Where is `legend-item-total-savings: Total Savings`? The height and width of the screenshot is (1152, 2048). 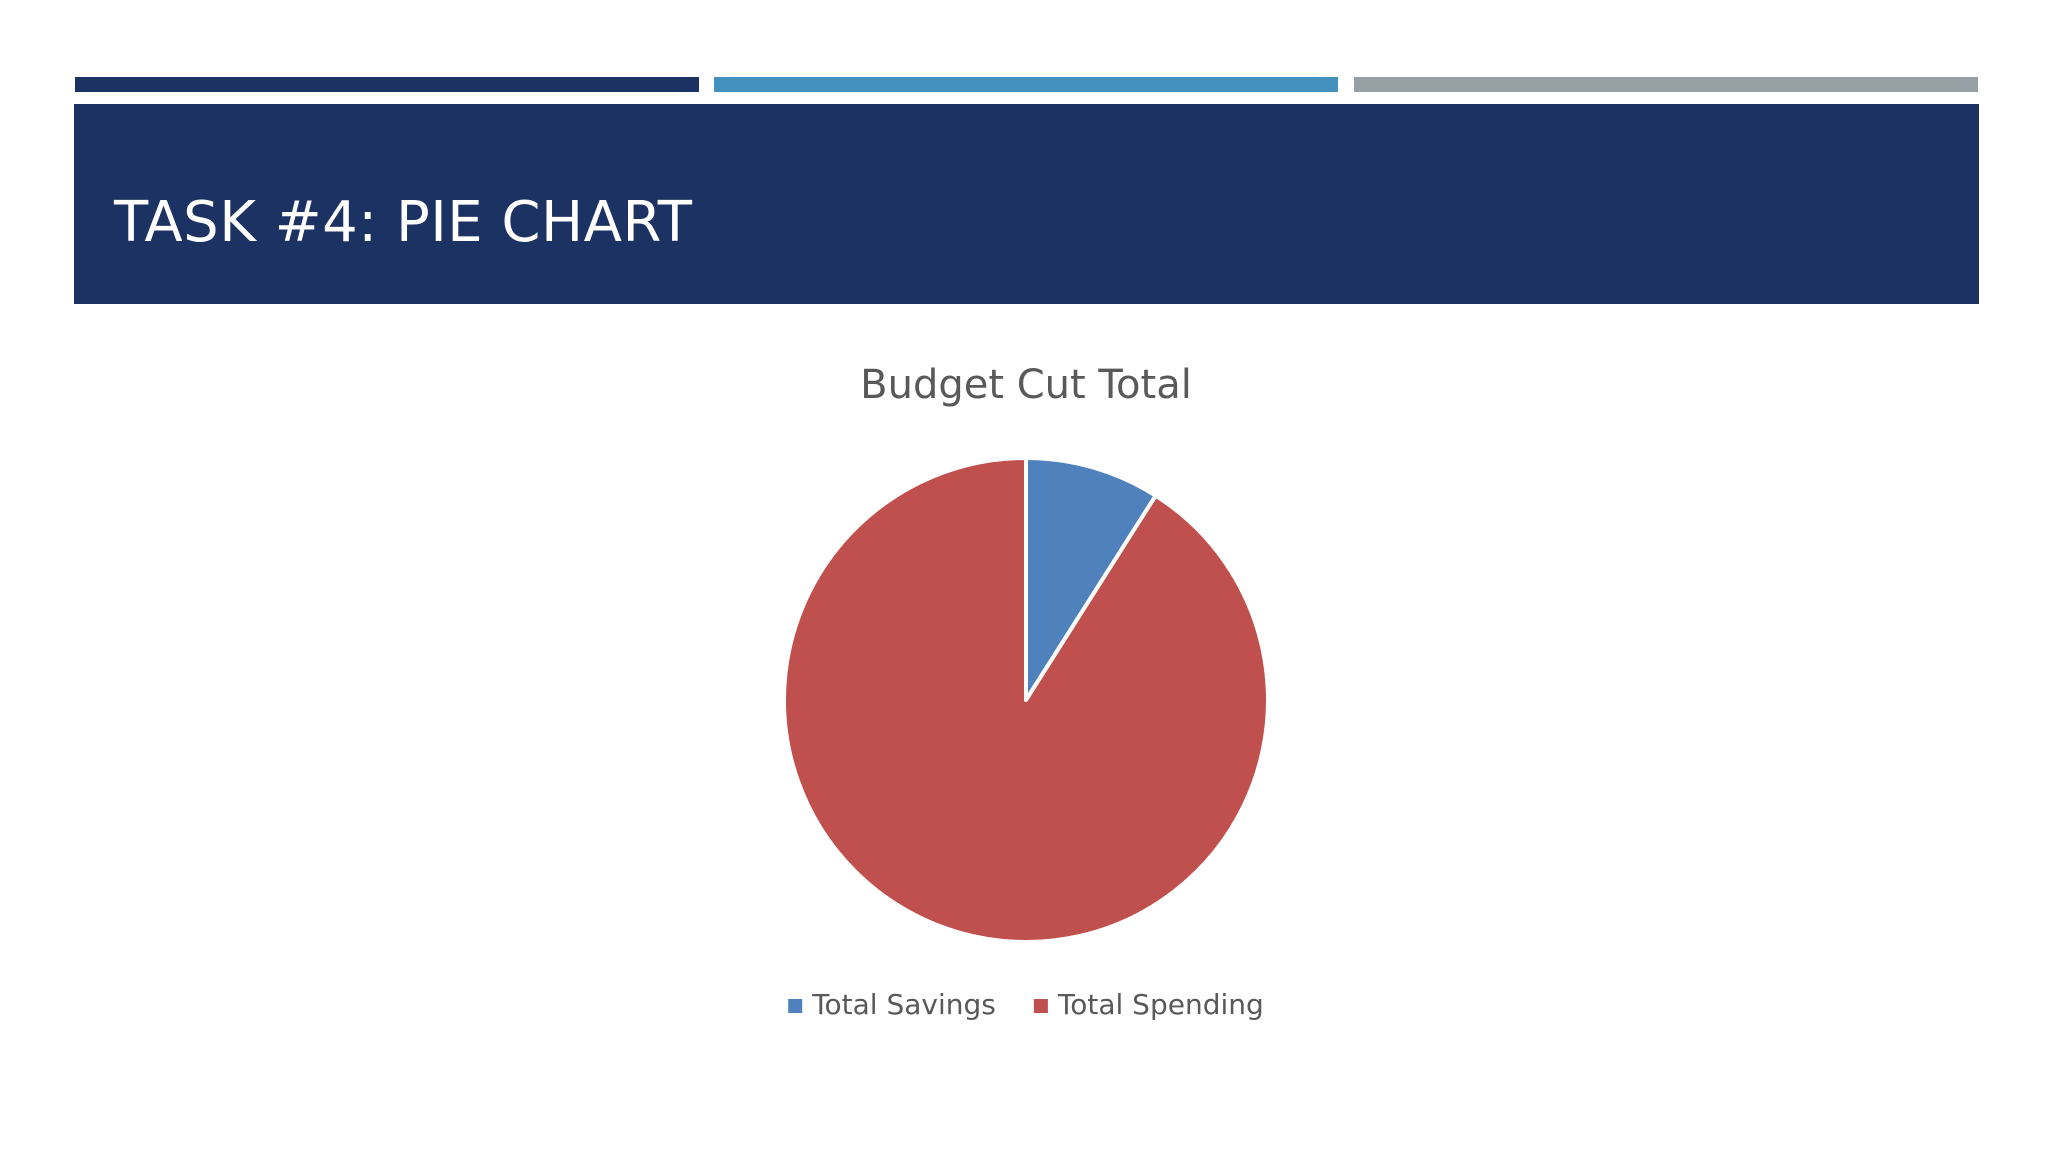
legend-item-total-savings: Total Savings is located at coordinates (892, 1004).